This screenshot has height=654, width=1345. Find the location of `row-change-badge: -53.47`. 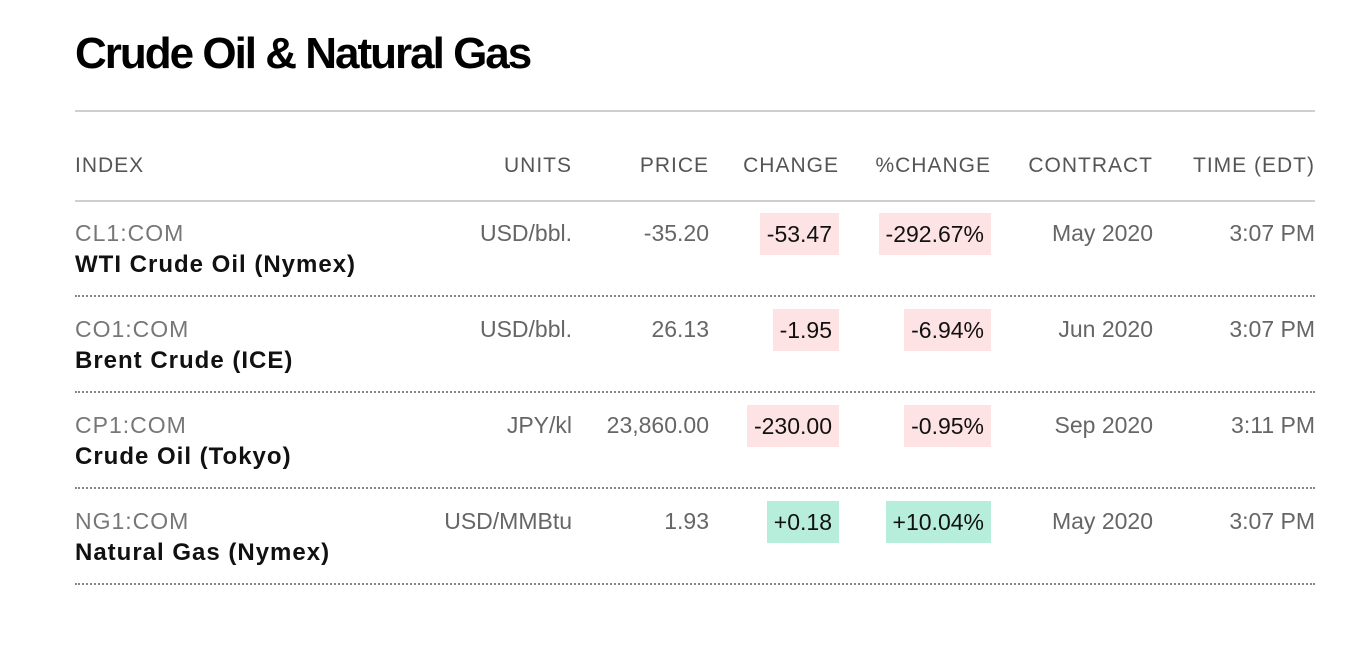

row-change-badge: -53.47 is located at coordinates (799, 234).